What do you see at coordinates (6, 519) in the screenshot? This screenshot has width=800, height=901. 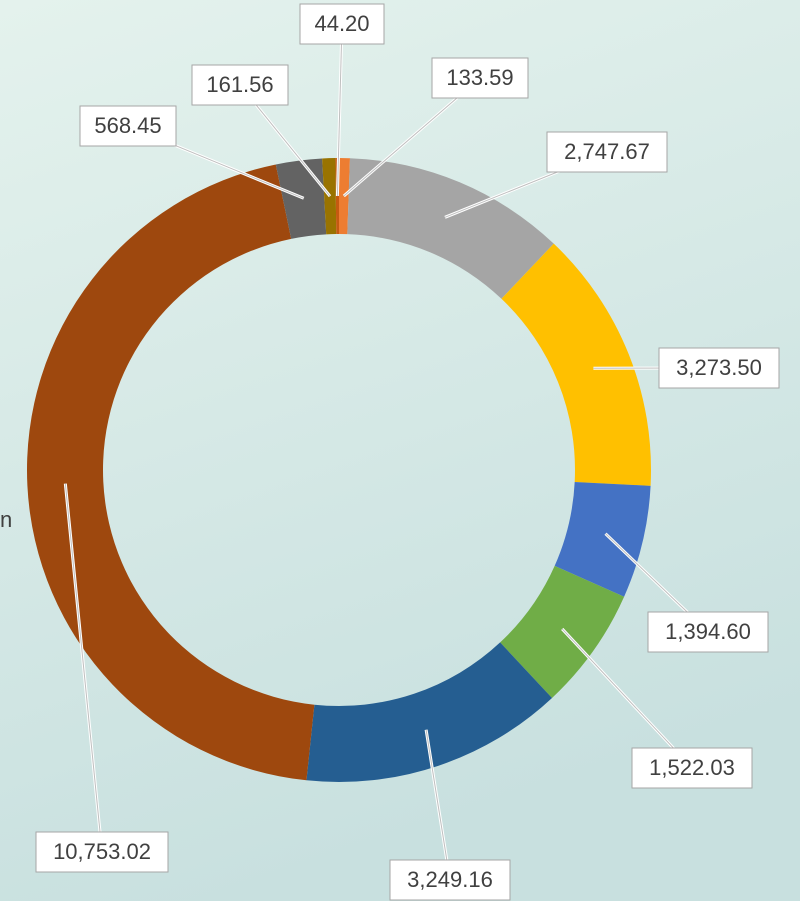 I see `clipped-legend-text: n` at bounding box center [6, 519].